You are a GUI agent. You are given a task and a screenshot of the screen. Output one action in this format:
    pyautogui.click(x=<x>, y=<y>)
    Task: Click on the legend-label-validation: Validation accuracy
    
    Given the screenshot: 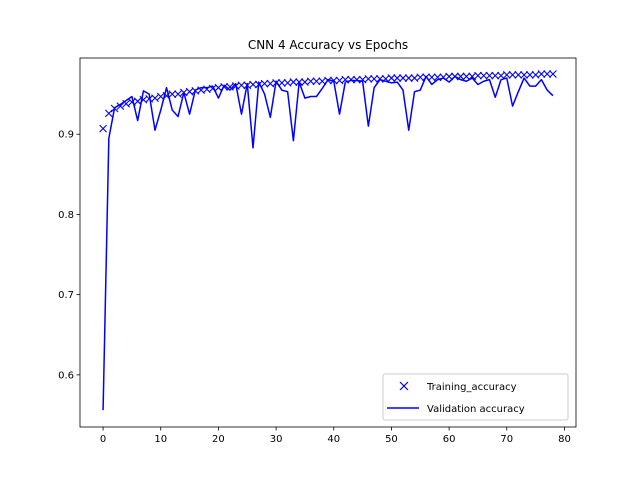 What is the action you would take?
    pyautogui.click(x=476, y=409)
    